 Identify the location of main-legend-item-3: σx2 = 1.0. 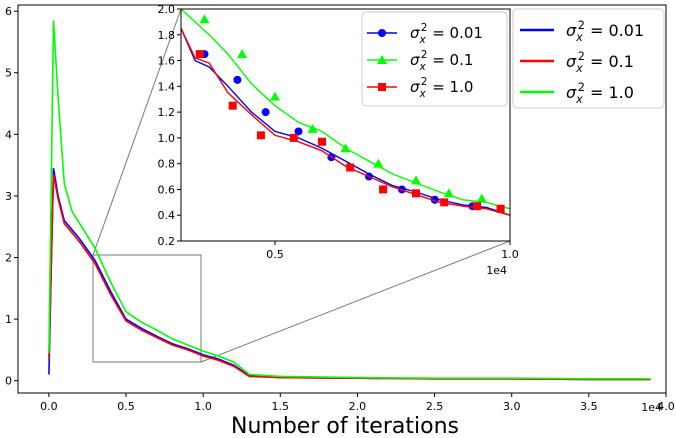
(577, 93).